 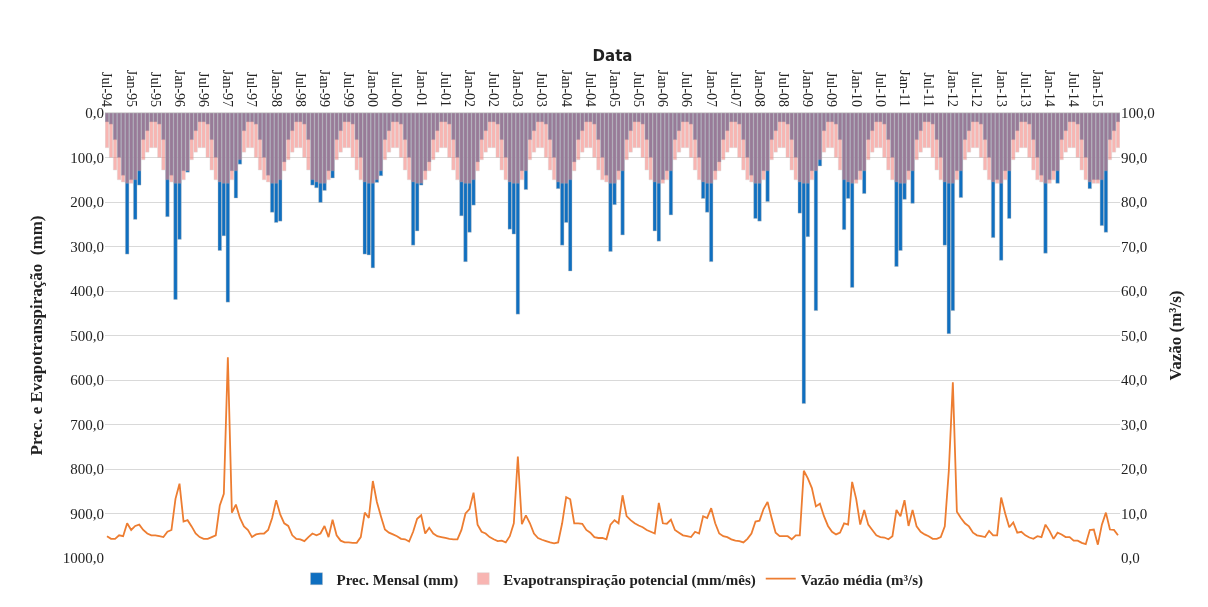 What do you see at coordinates (639, 90) in the screenshot?
I see `x-tick-label: Jul-05` at bounding box center [639, 90].